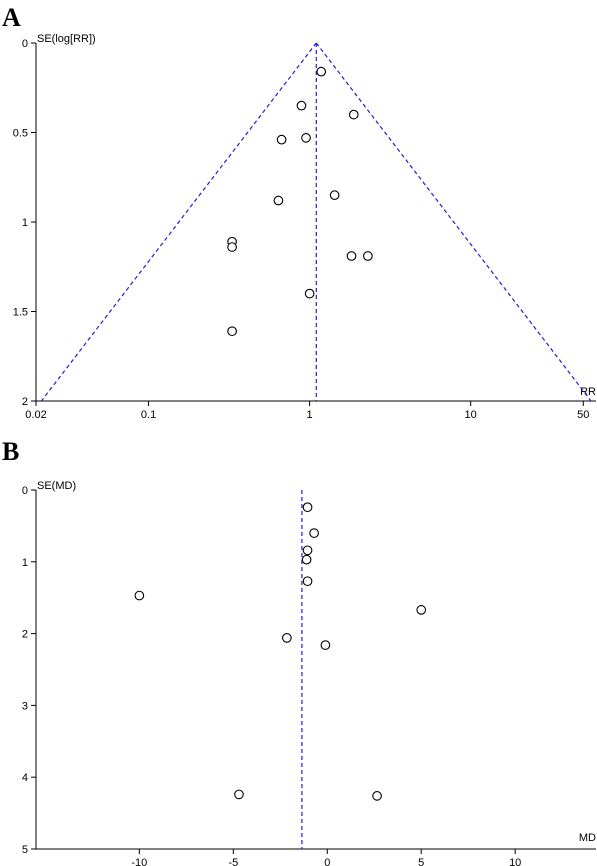 The height and width of the screenshot is (866, 597). I want to click on panel-a-study-points, so click(300, 201).